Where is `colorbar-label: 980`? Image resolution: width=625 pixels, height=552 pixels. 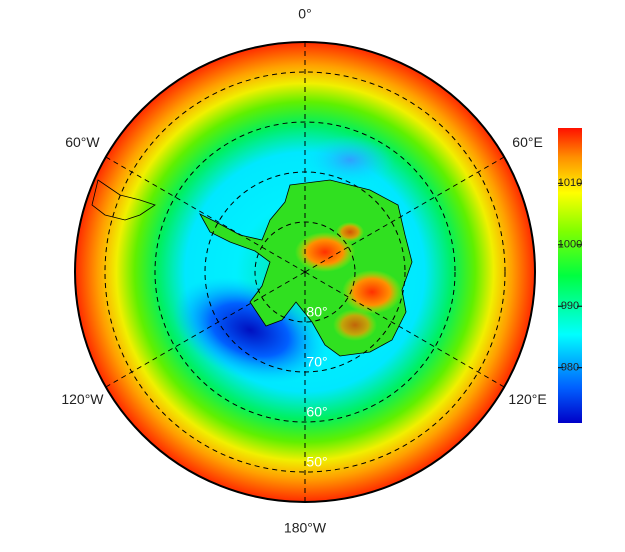 colorbar-label: 980 is located at coordinates (570, 368).